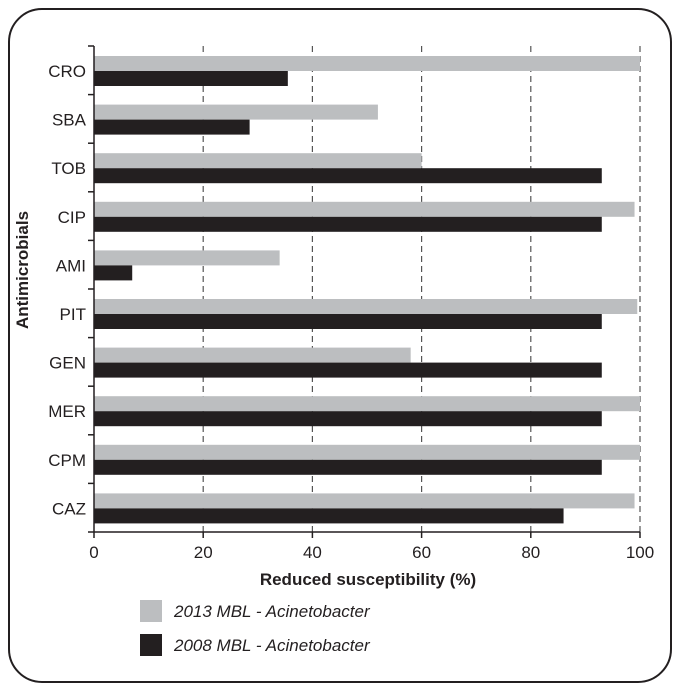 Image resolution: width=682 pixels, height=693 pixels. Describe the element at coordinates (69, 120) in the screenshot. I see `y-tick-label-sba: SBA` at that location.